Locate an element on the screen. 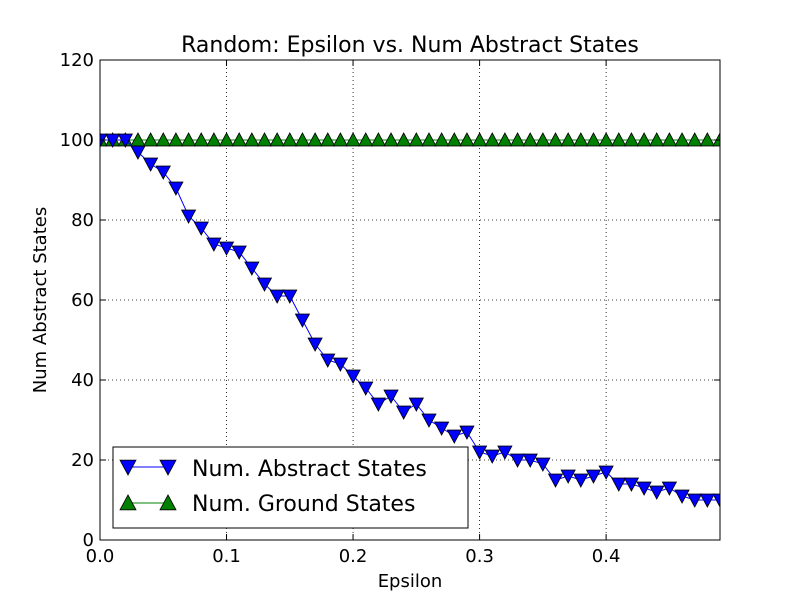 The width and height of the screenshot is (800, 605). y-tick-label: 20 is located at coordinates (82, 460).